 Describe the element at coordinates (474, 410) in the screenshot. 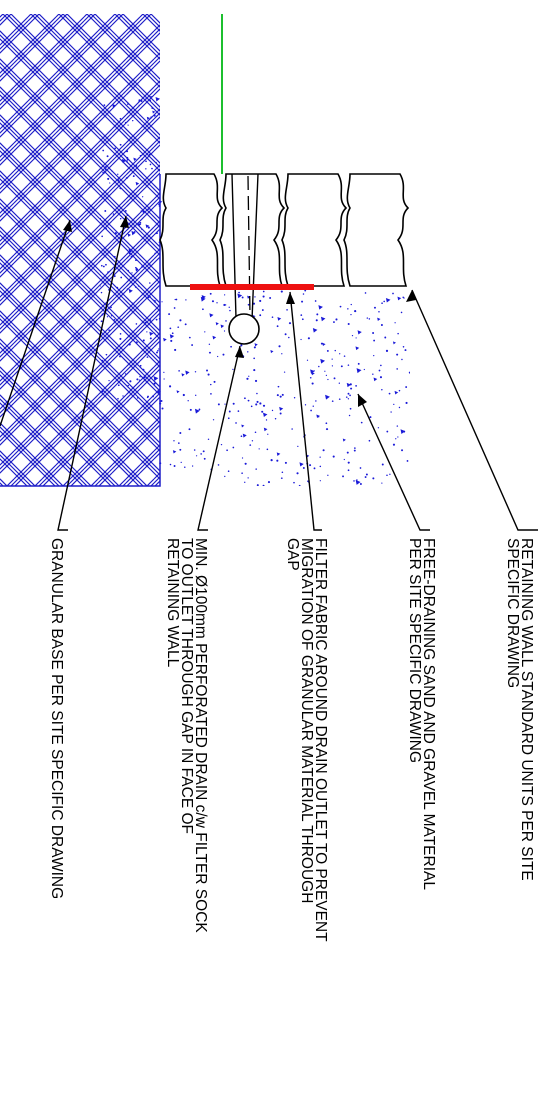

I see `leader-retaining-wall` at that location.